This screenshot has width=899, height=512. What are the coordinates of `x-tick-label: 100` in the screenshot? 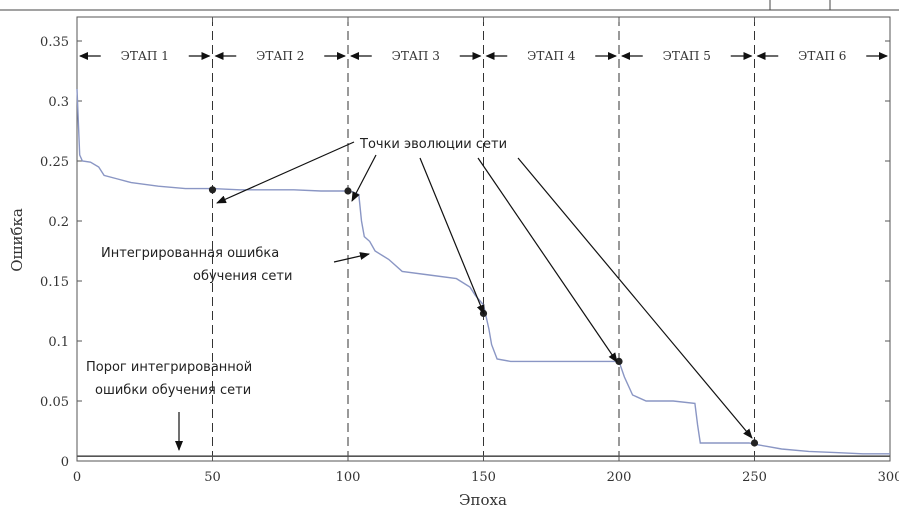 It's located at (348, 477).